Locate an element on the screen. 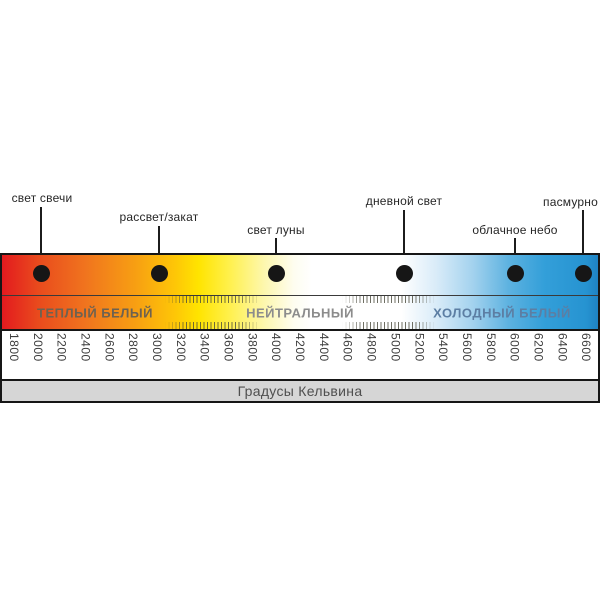 Image resolution: width=600 pixels, height=600 pixels. kelvin-tick: 3600 is located at coordinates (229, 355).